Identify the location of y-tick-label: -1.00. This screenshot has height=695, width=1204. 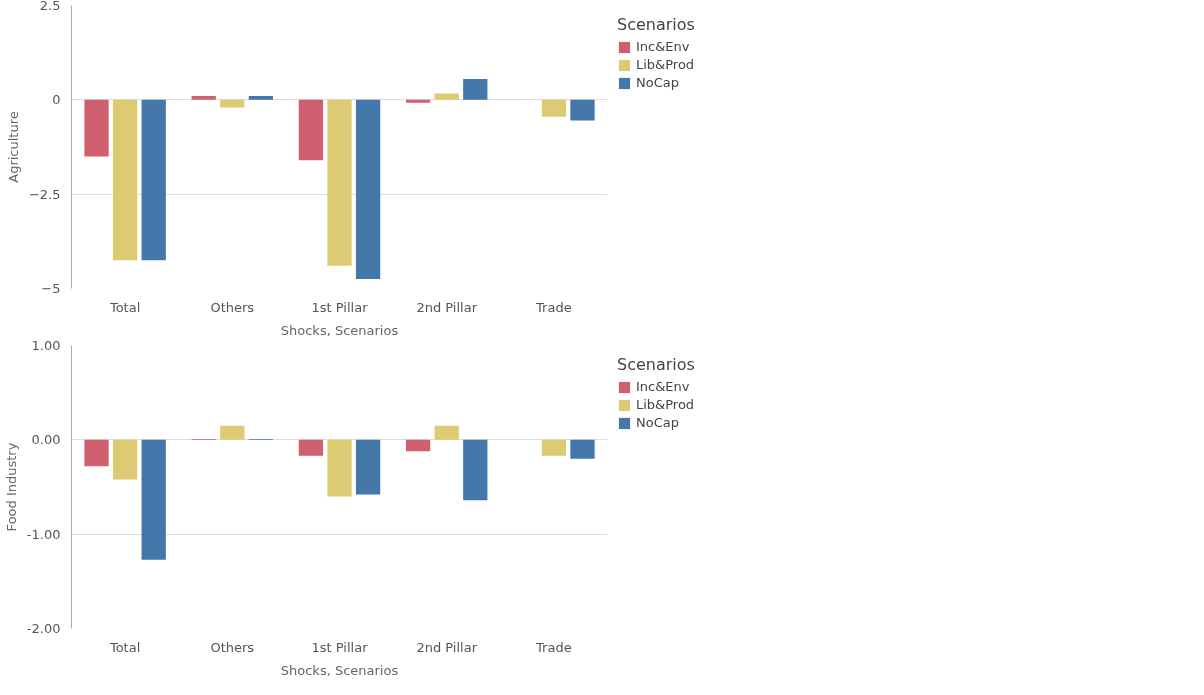
(43, 534).